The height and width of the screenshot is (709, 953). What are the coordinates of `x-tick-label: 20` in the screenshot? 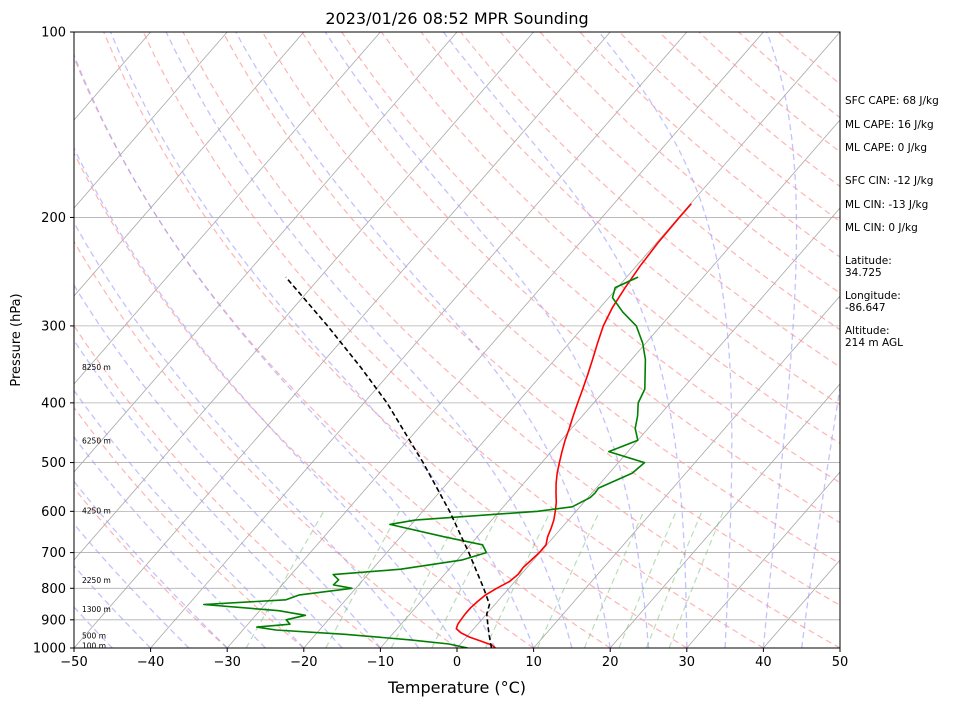 It's located at (610, 662).